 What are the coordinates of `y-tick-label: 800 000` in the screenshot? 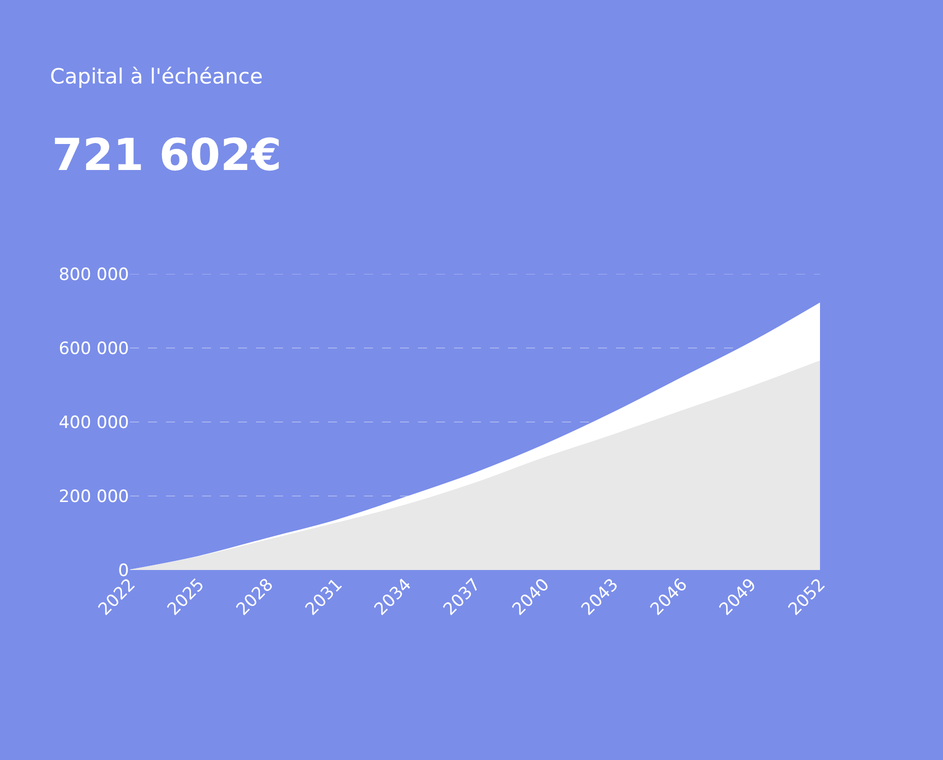 It's located at (93, 274).